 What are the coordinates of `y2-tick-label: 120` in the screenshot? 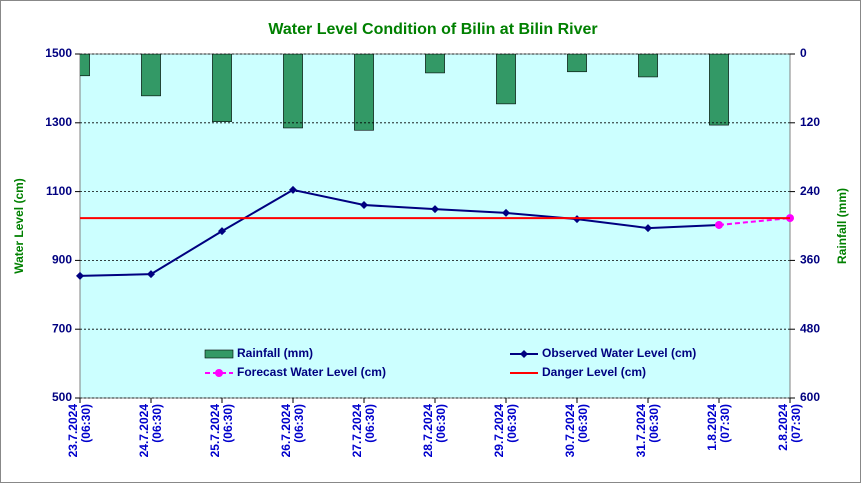 It's located at (810, 122).